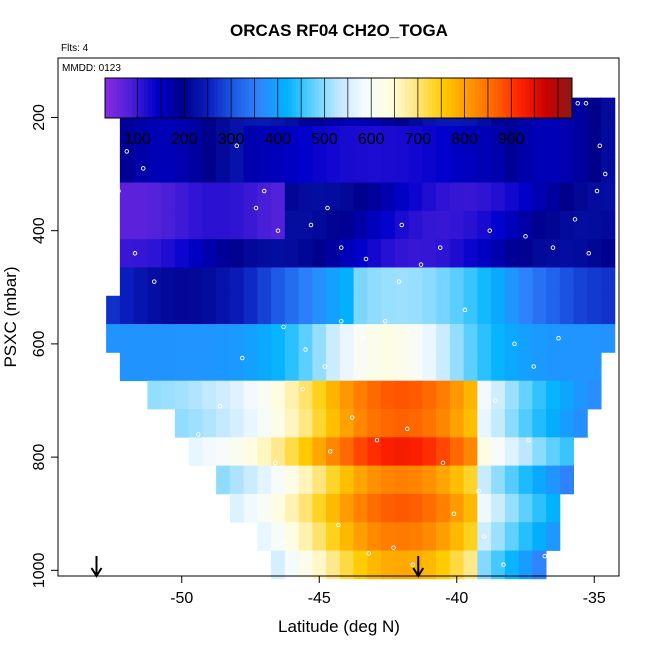 The width and height of the screenshot is (650, 650). Describe the element at coordinates (137, 139) in the screenshot. I see `colorbar-tick-label: 100` at that location.